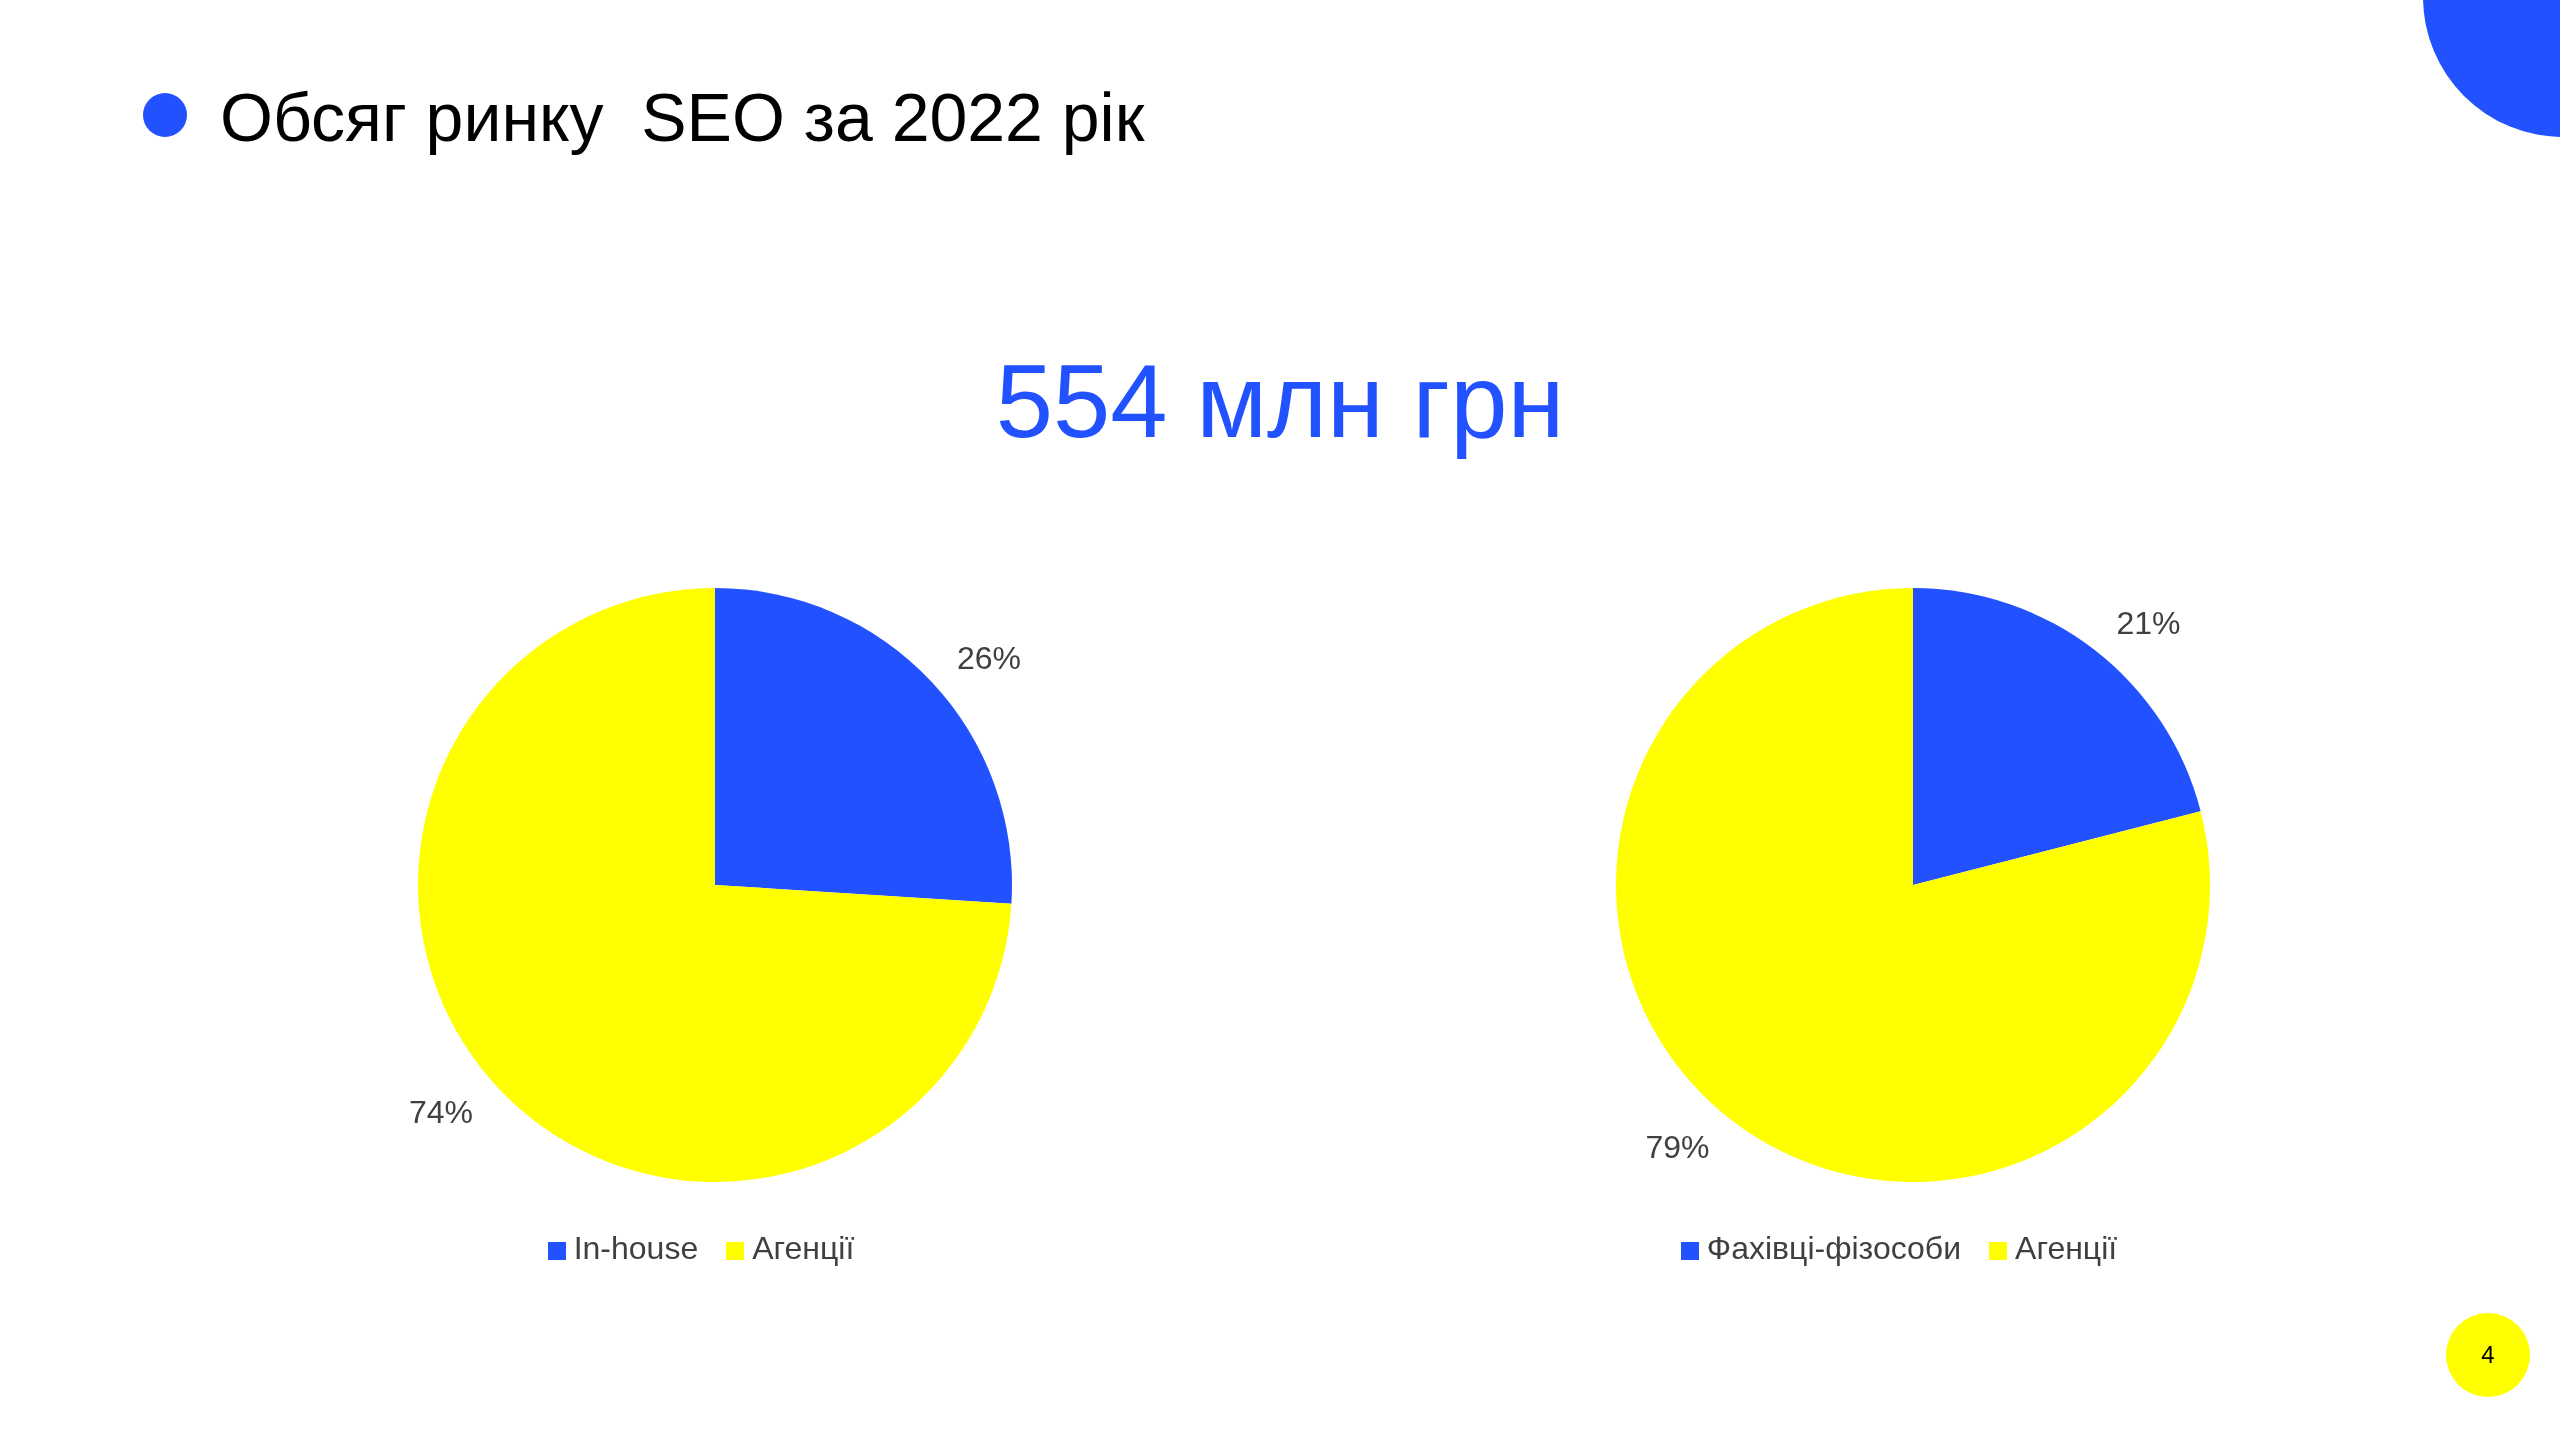 This screenshot has width=2560, height=1440. Describe the element at coordinates (1280, 401) in the screenshot. I see `text: 554 млн грн` at that location.